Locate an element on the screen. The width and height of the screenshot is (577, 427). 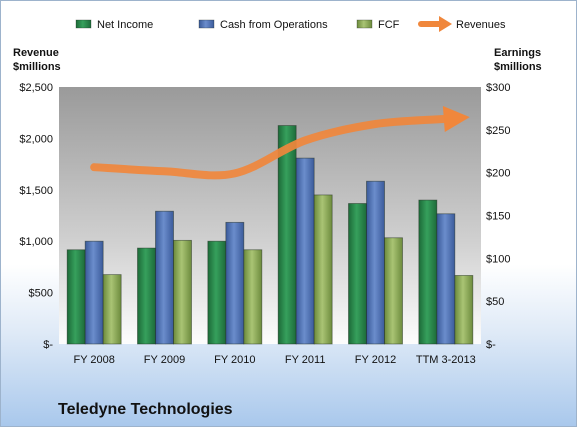
legend-swatch-cash-from-operations is located at coordinates (206, 24).